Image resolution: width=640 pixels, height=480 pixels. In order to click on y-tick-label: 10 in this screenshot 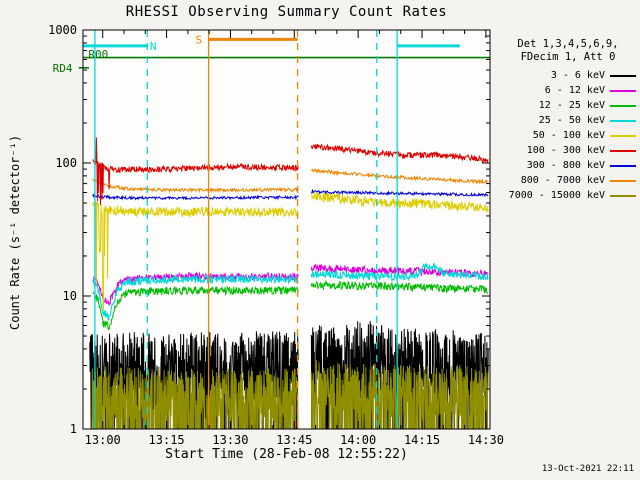, I will do `click(70, 296)`.